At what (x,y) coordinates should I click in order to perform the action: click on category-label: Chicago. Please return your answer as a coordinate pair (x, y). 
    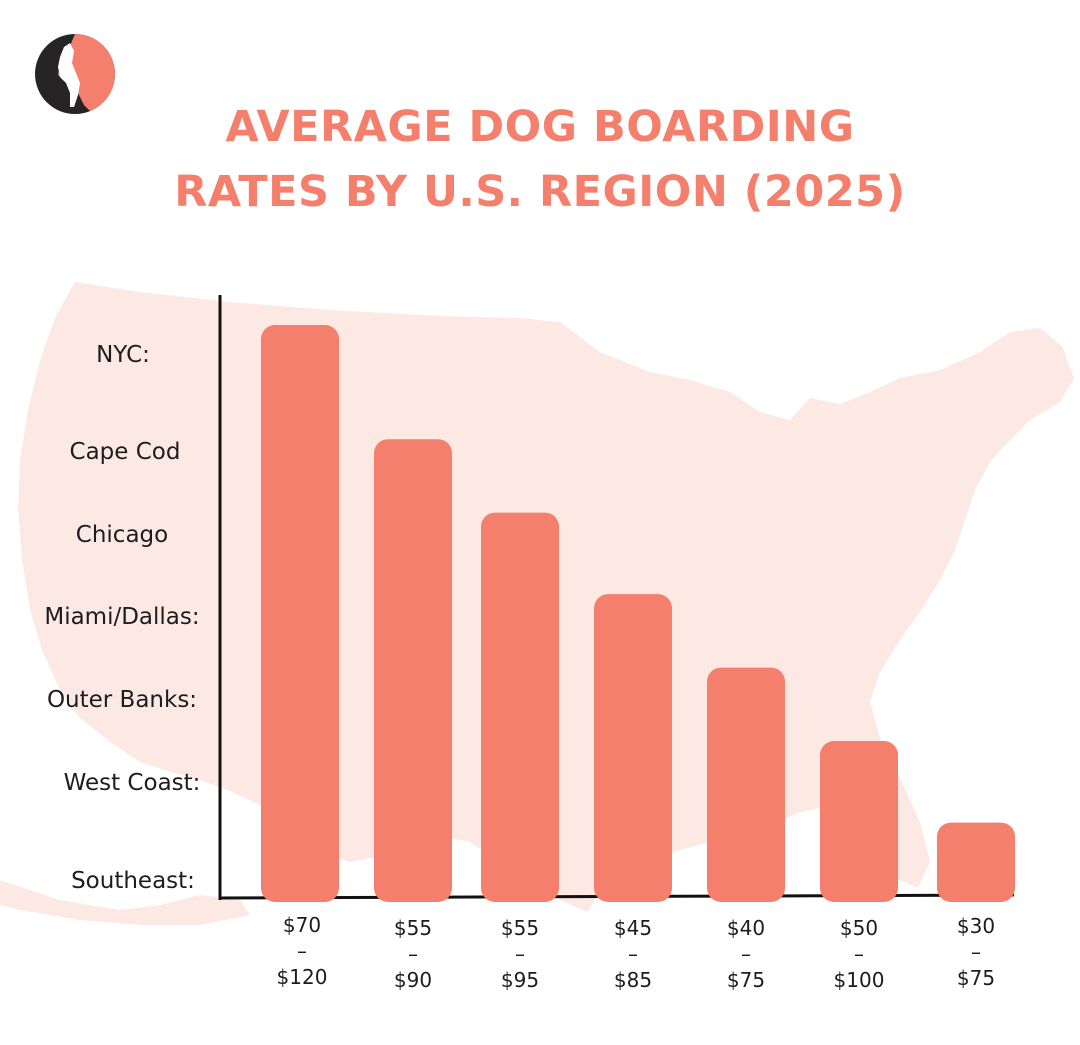
    Looking at the image, I should click on (122, 535).